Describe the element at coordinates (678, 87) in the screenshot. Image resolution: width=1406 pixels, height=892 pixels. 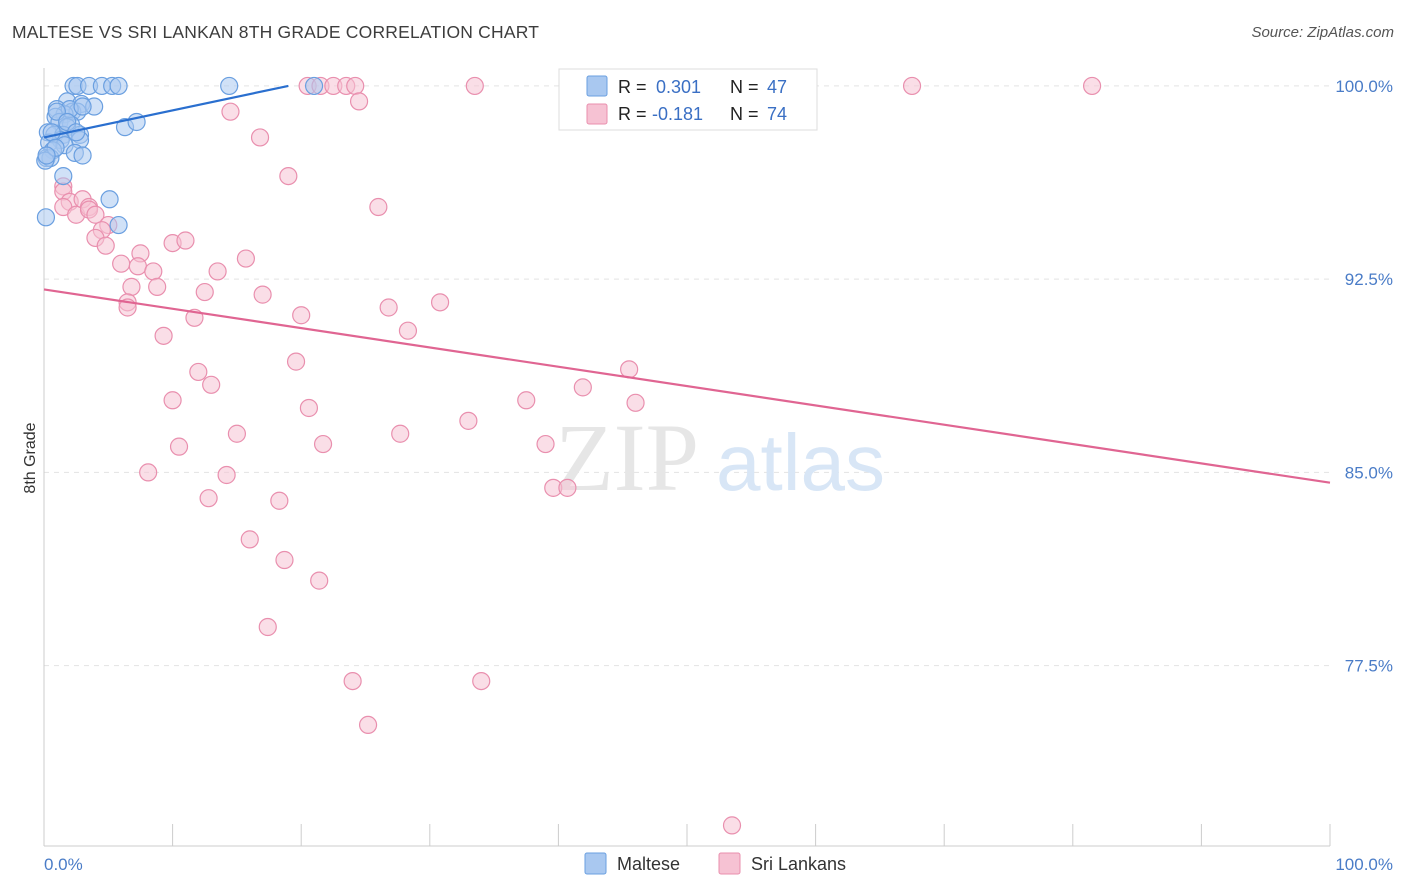
I see `legend-r-value-maltese: 0.301` at that location.